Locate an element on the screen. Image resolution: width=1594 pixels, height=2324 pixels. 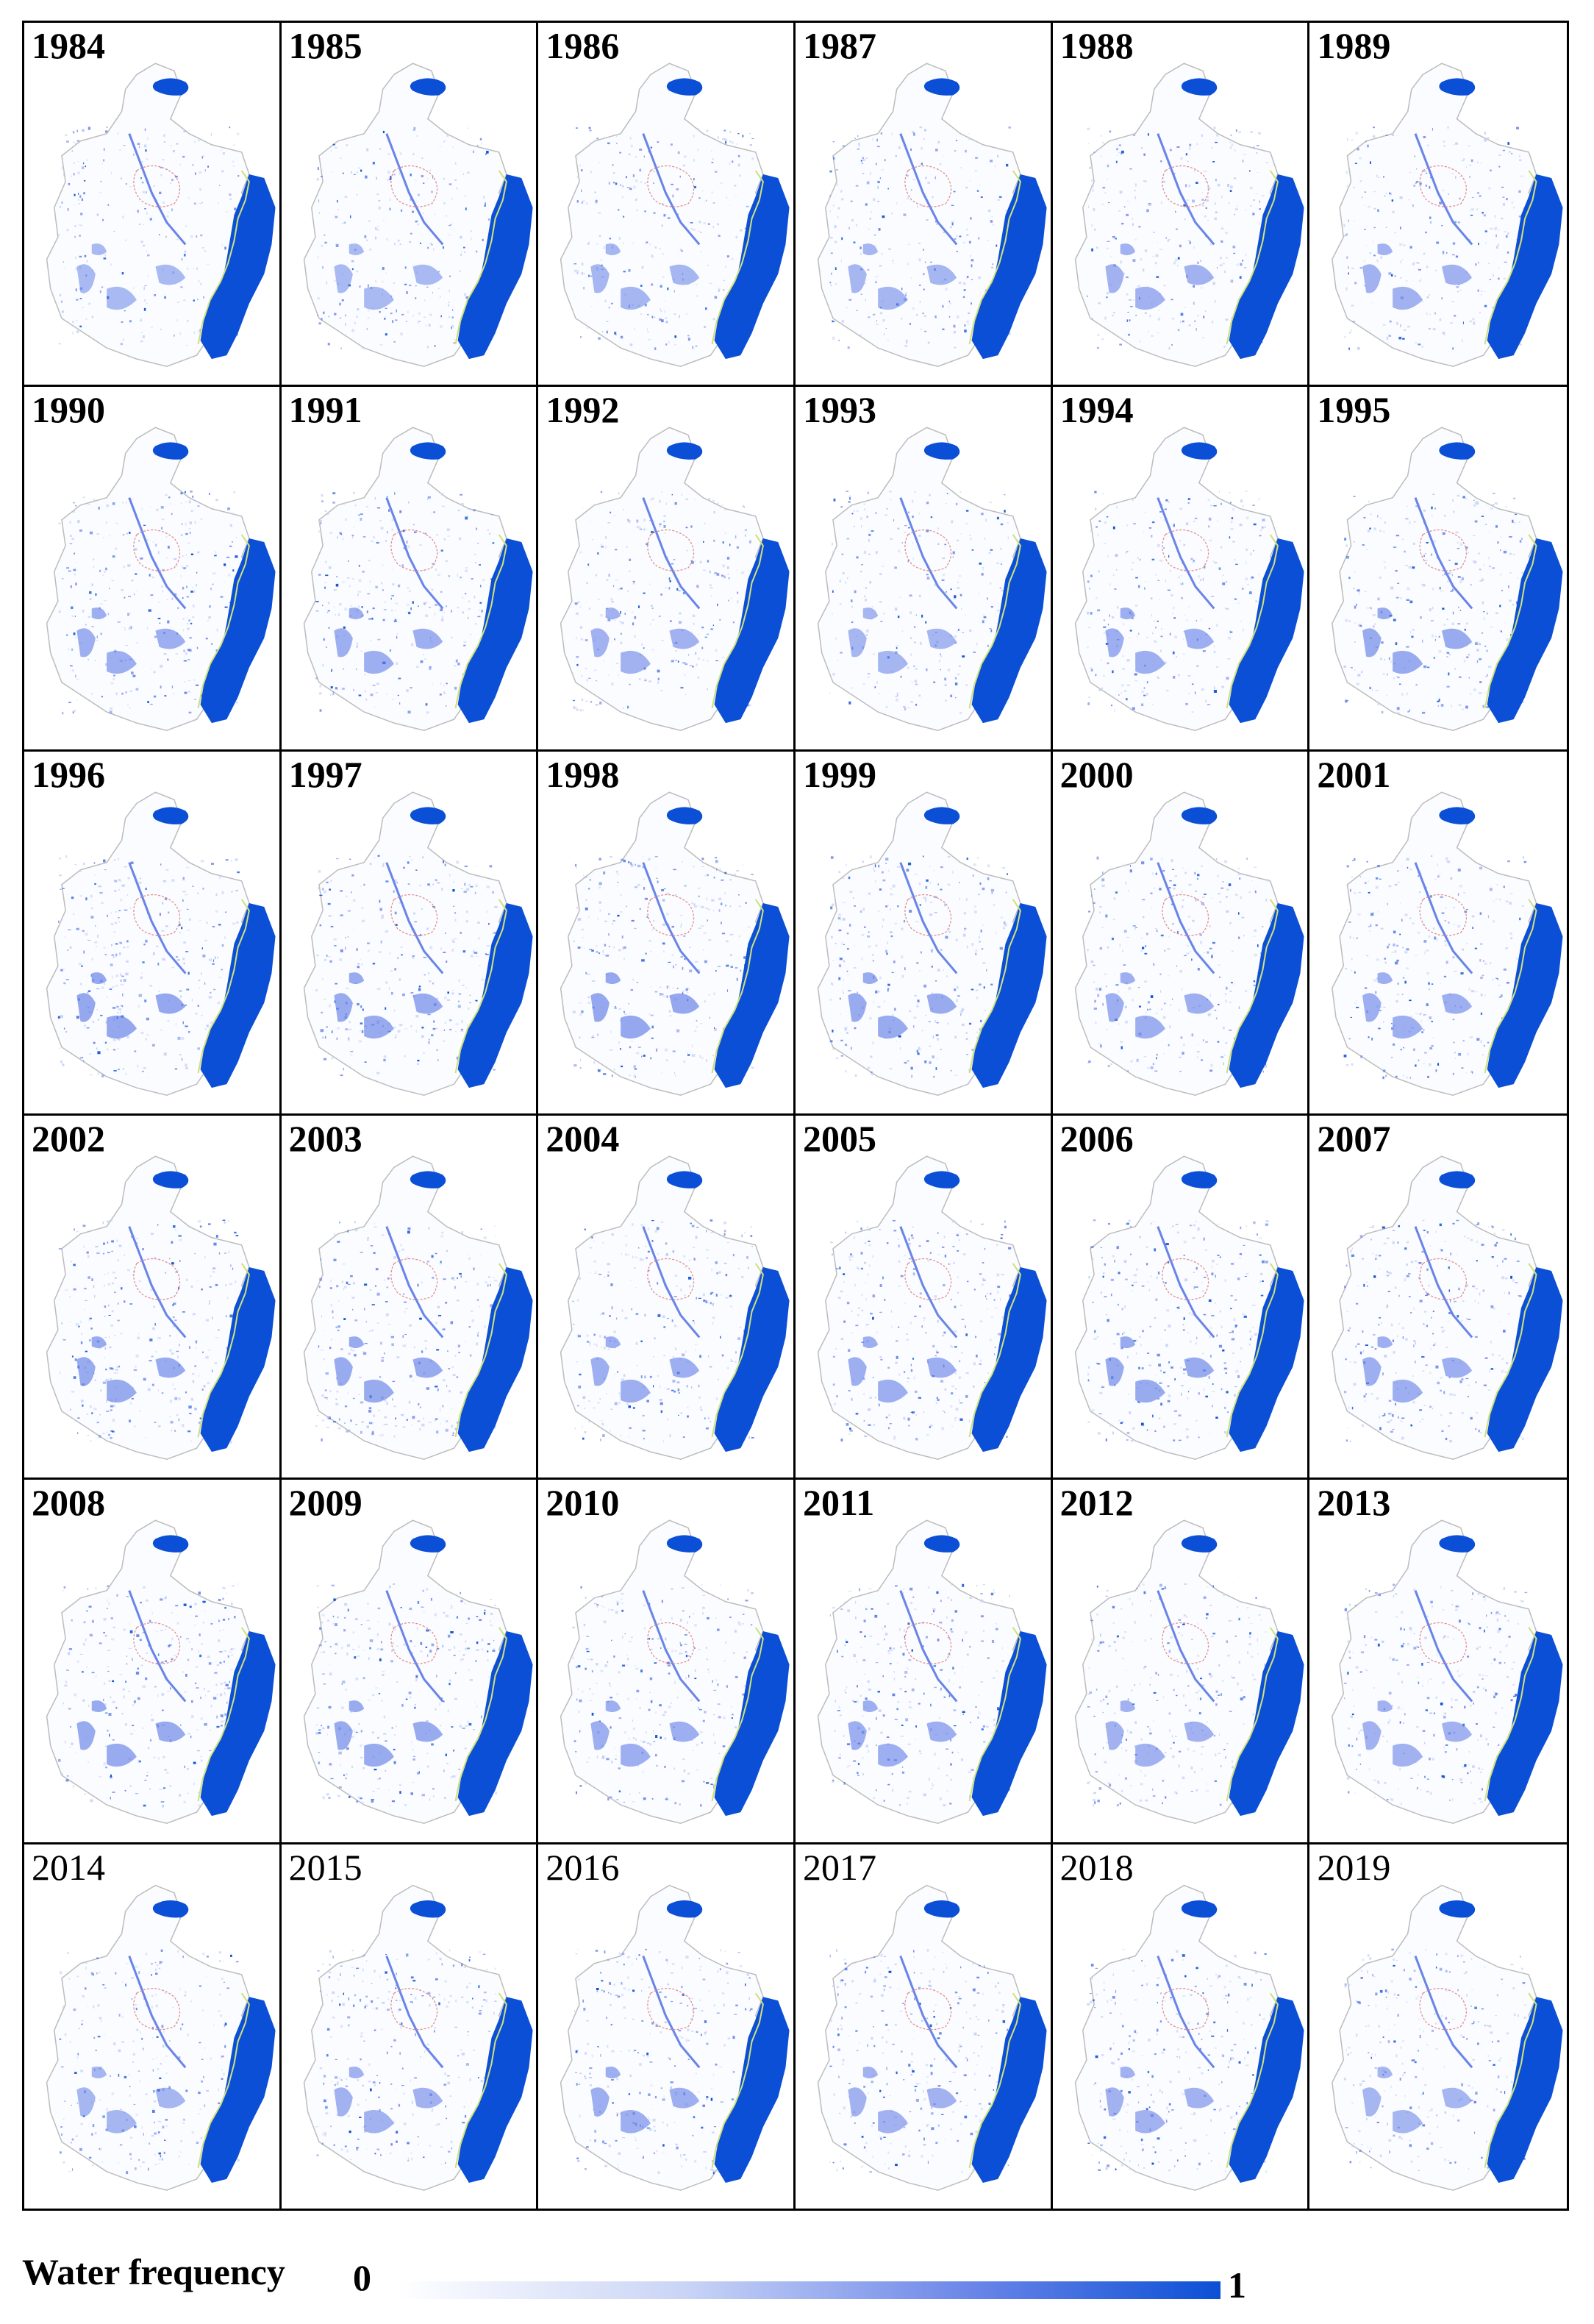
coastline is located at coordinates (994, 621).